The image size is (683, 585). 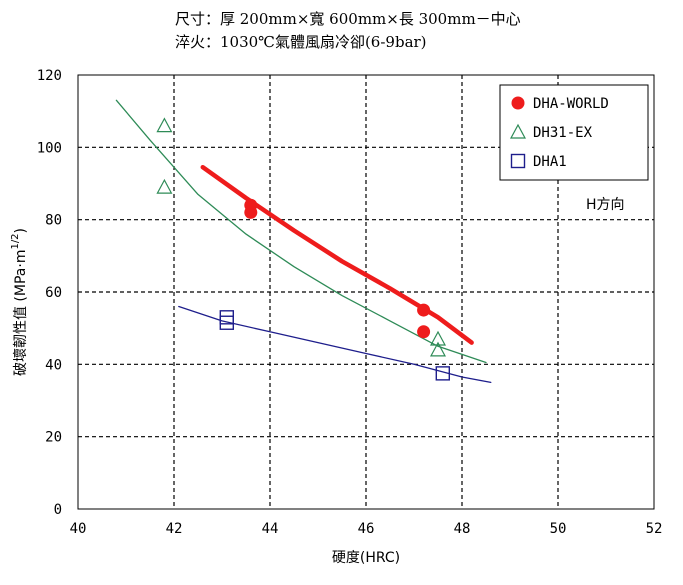 I want to click on y-axis-label-main: 破壞韌性值 (MPa·m, so click(x=21, y=313).